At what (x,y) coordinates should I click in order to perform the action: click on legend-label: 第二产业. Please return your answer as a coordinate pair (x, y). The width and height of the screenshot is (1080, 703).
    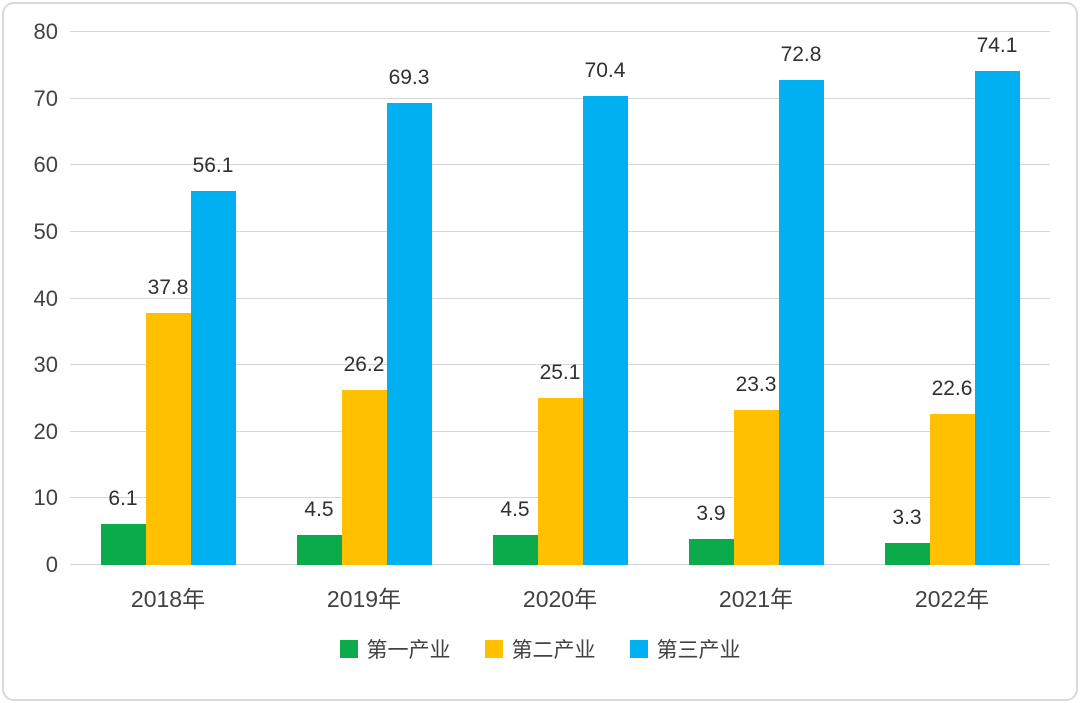
    Looking at the image, I should click on (553, 650).